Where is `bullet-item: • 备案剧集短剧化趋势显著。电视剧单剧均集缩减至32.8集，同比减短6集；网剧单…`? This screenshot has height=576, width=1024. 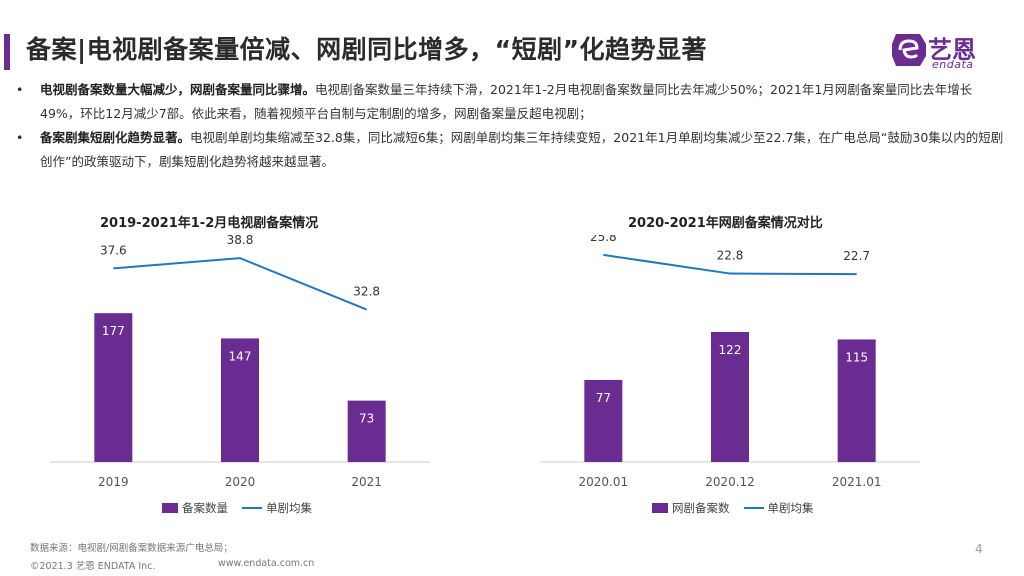
bullet-item: • 备案剧集短剧化趋势显著。电视剧单剧均集缩减至32.8集，同比减短6集；网剧单… is located at coordinates (511, 150).